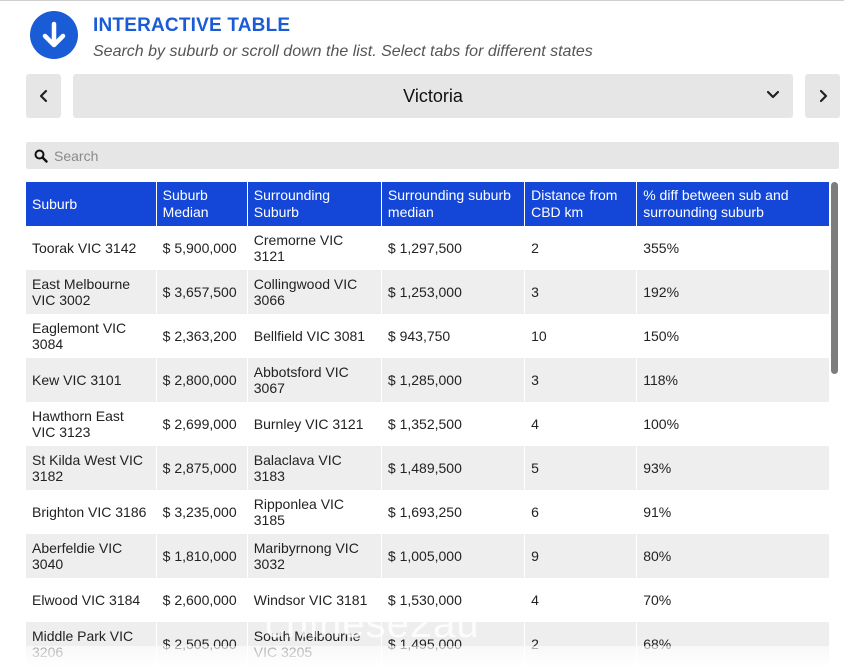 Image resolution: width=844 pixels, height=667 pixels. What do you see at coordinates (372, 624) in the screenshot?
I see `watermark: chinese2au` at bounding box center [372, 624].